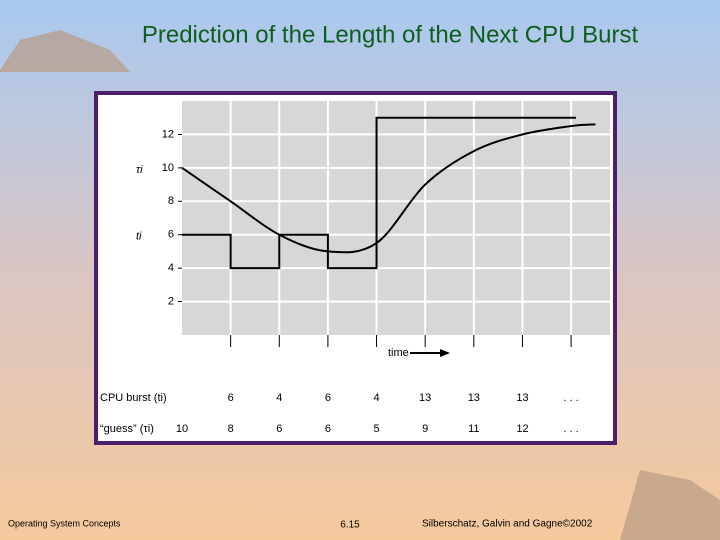 The height and width of the screenshot is (540, 720). Describe the element at coordinates (168, 168) in the screenshot. I see `y-tick-label: 10` at that location.